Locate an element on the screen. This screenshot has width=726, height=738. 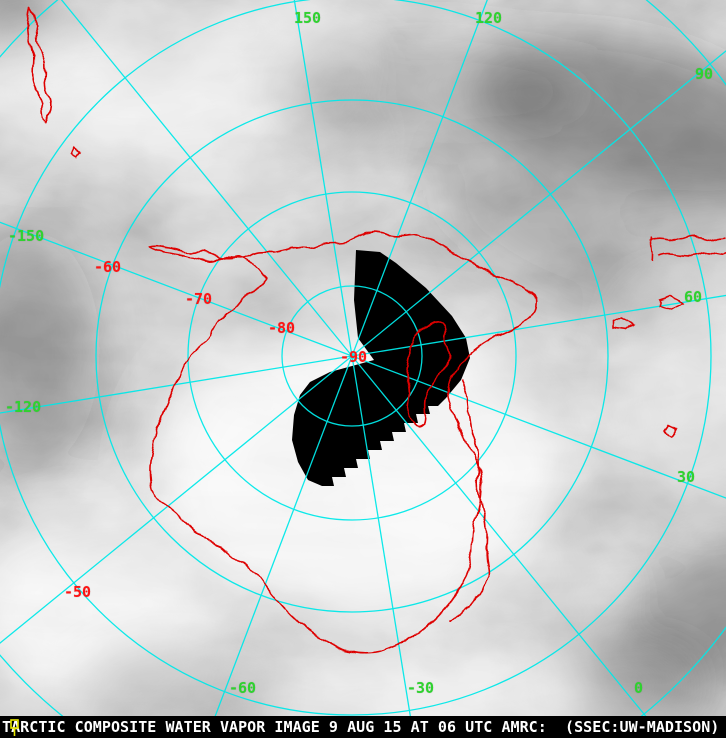
parallel-circle is located at coordinates (352, 356).